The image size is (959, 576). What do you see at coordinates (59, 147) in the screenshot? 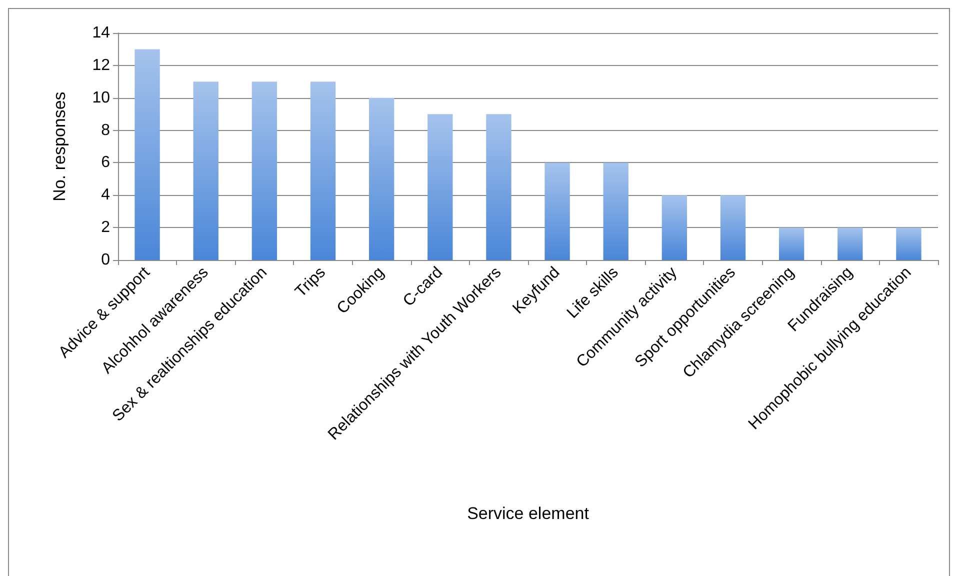
I see `y-axis-title: No. responses` at bounding box center [59, 147].